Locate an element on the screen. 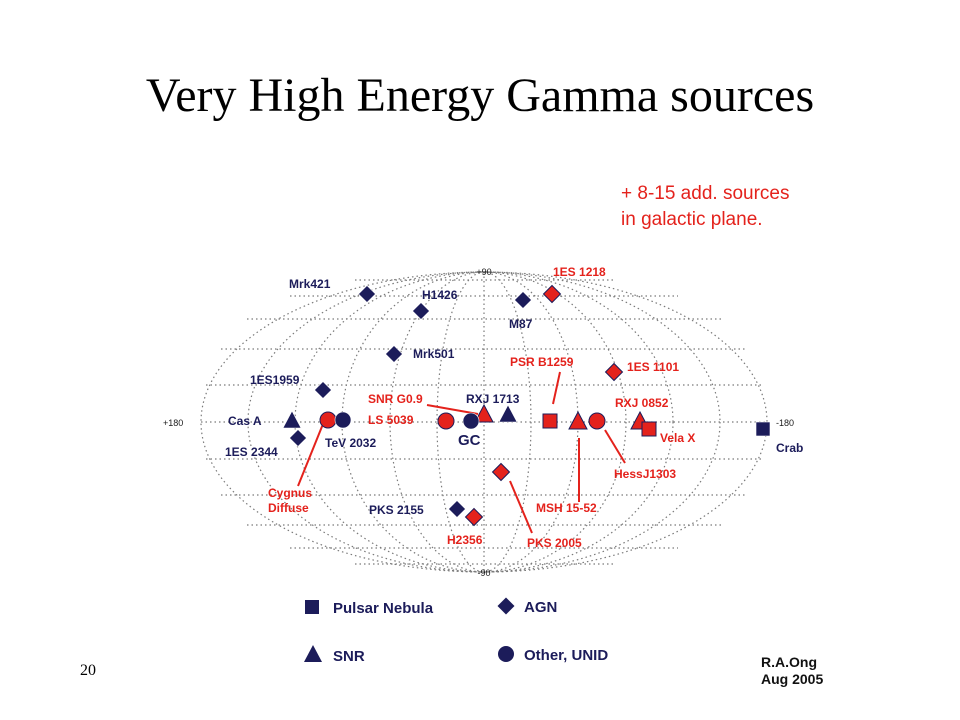 The height and width of the screenshot is (720, 960). agn-marker-mrk421 is located at coordinates (367, 294).